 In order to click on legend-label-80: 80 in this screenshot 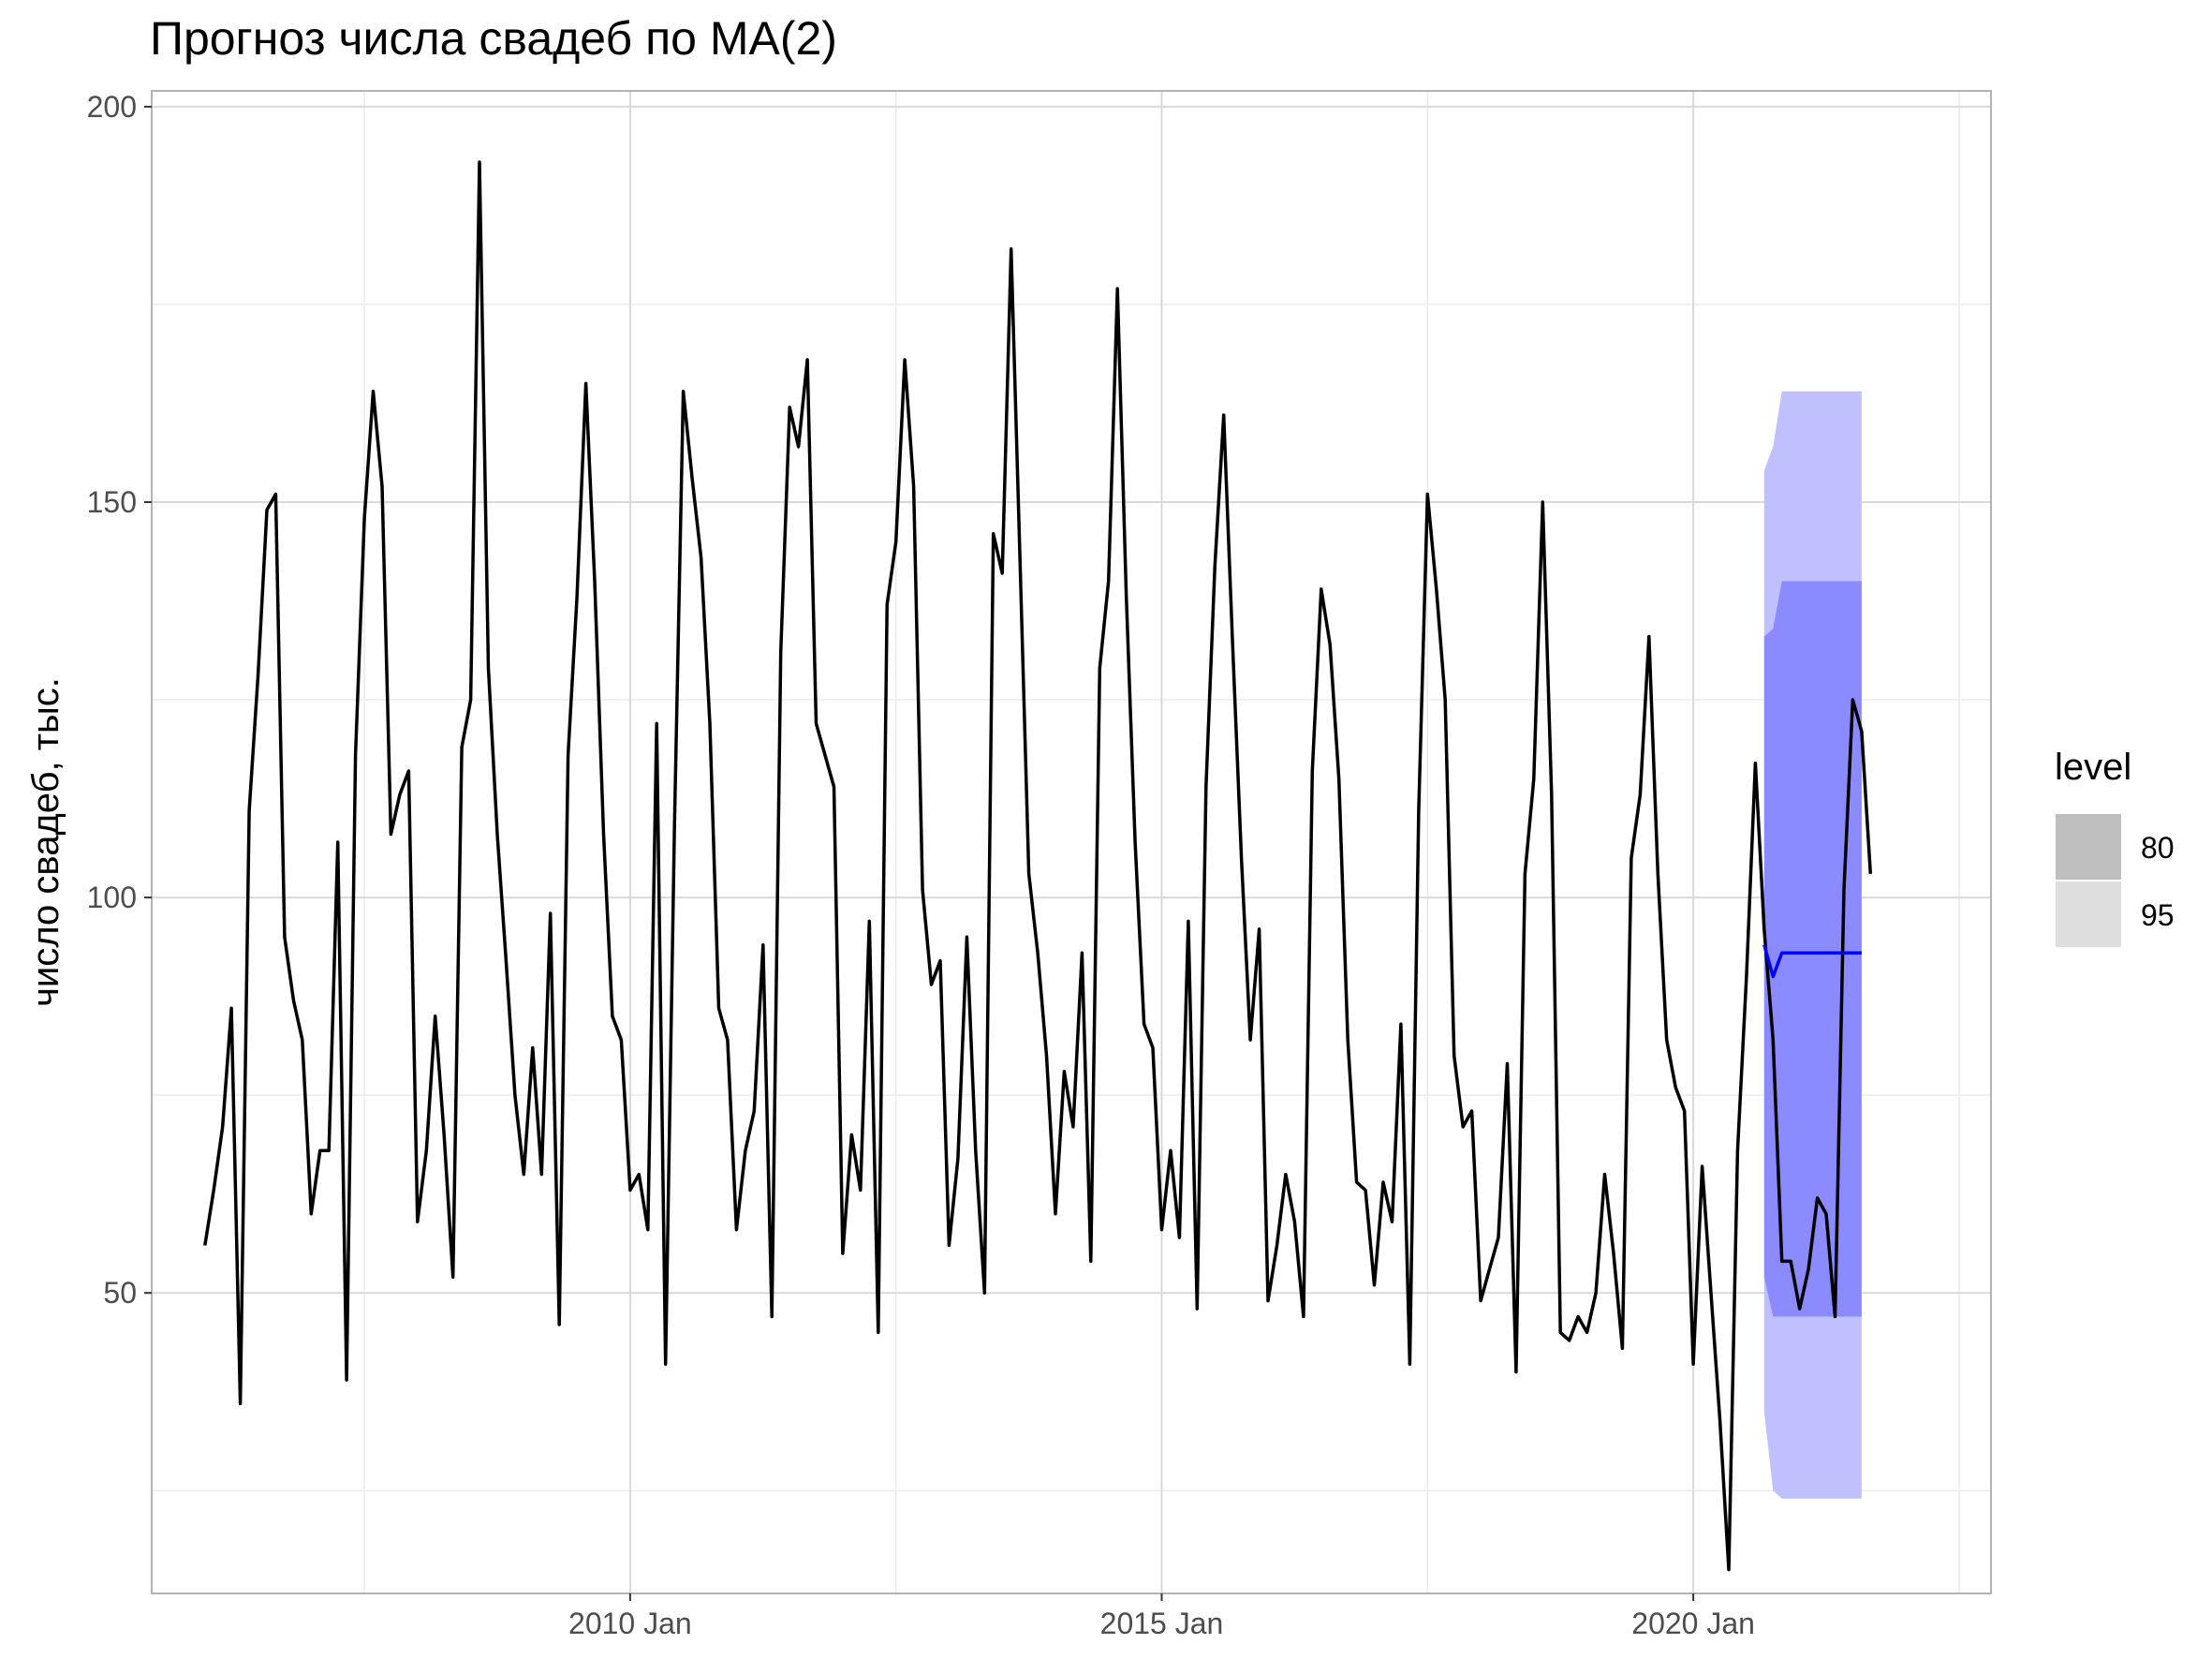, I will do `click(2158, 848)`.